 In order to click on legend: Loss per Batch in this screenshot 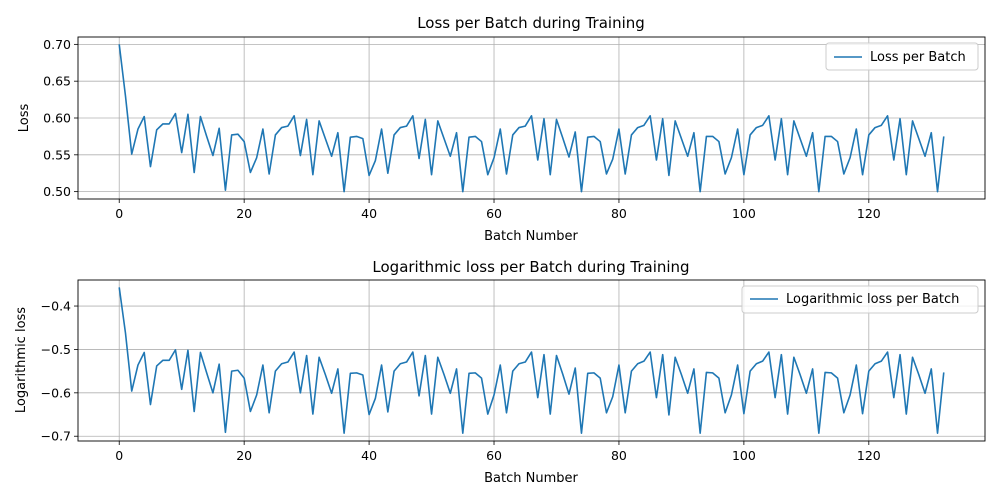, I will do `click(902, 56)`.